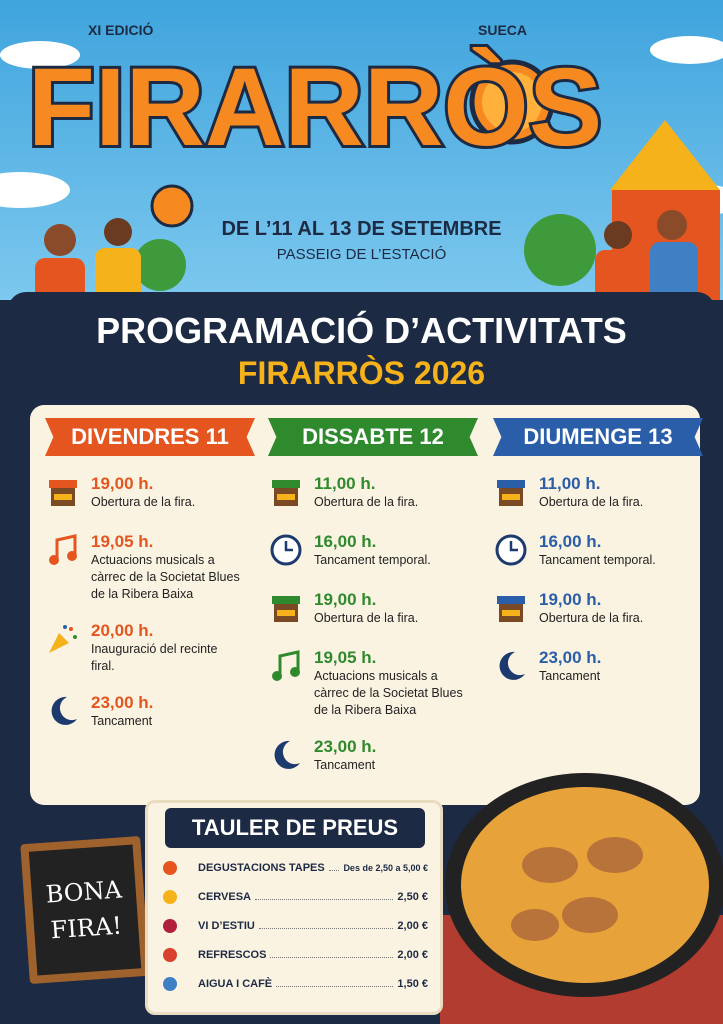 This screenshot has height=1024, width=723. What do you see at coordinates (121, 30) in the screenshot?
I see `edition: XI EDICIÓ` at bounding box center [121, 30].